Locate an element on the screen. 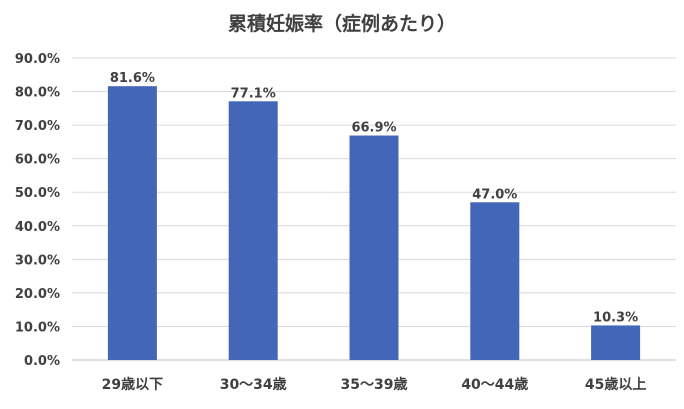  data-label: 10.3% is located at coordinates (615, 317).